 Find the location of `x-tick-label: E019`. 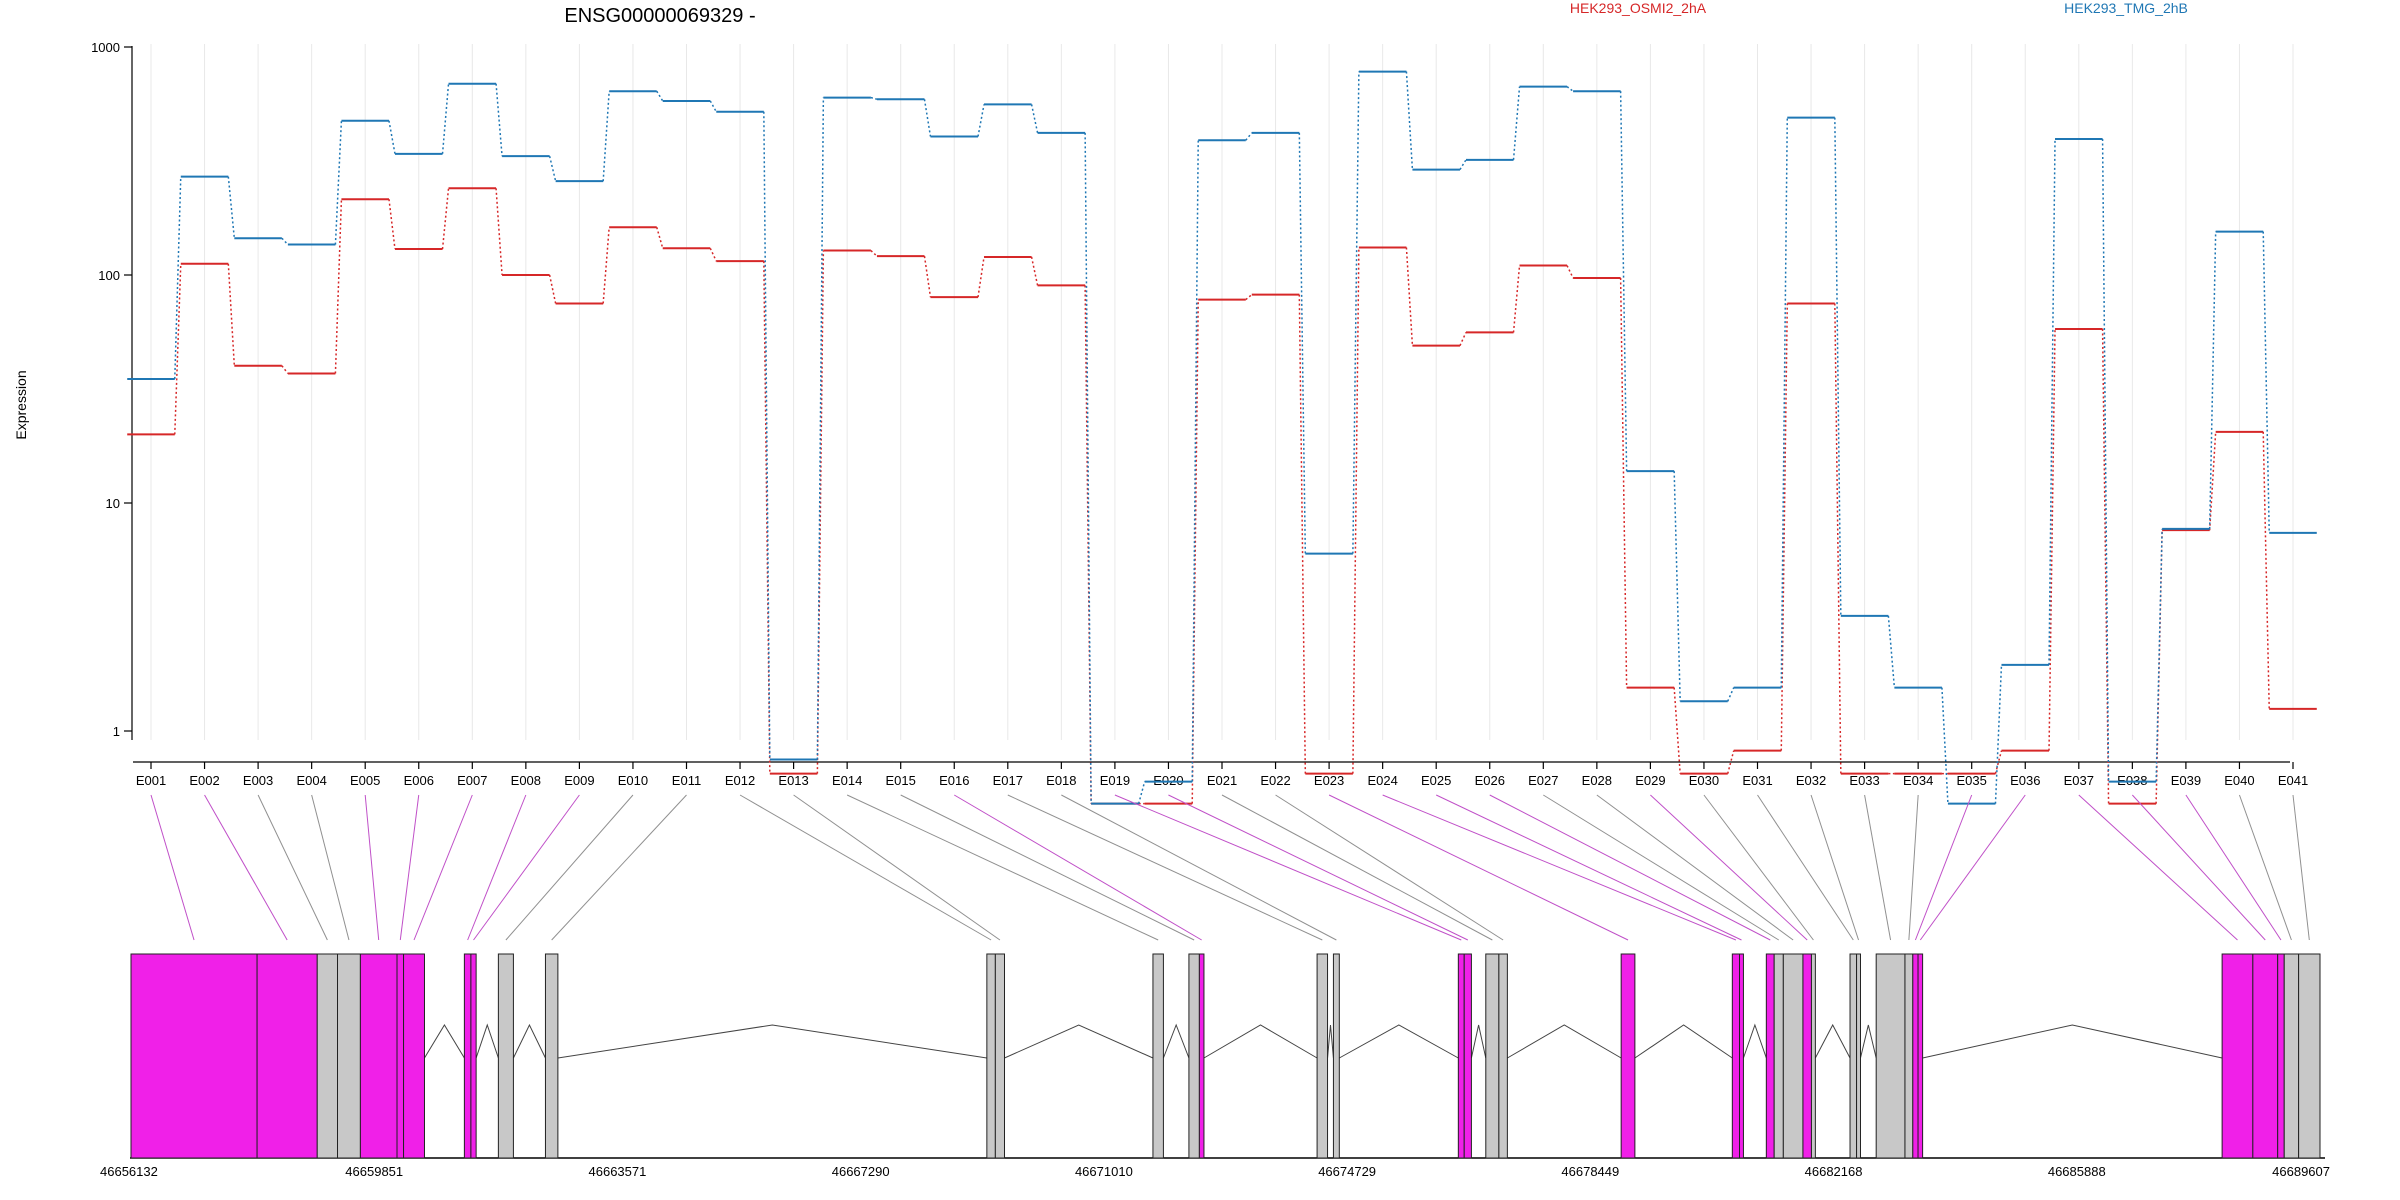

x-tick-label: E019 is located at coordinates (1115, 780).